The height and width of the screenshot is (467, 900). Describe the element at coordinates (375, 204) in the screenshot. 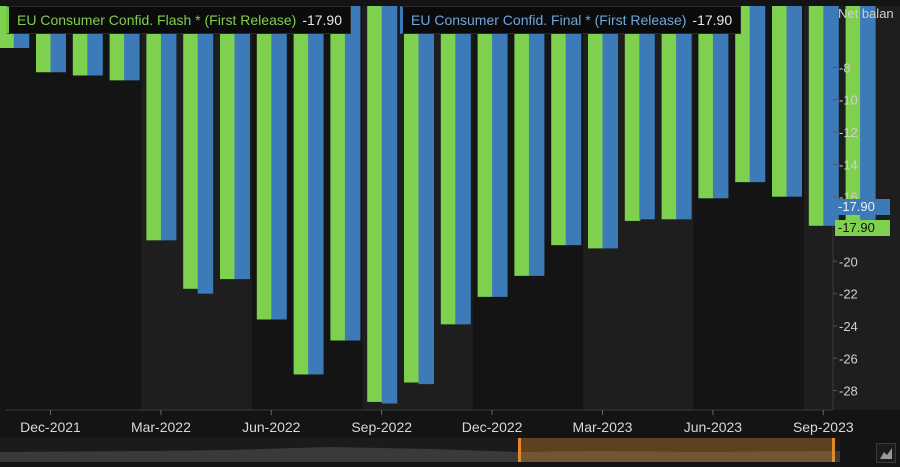

I see `bar-flash-Sep-2022` at that location.